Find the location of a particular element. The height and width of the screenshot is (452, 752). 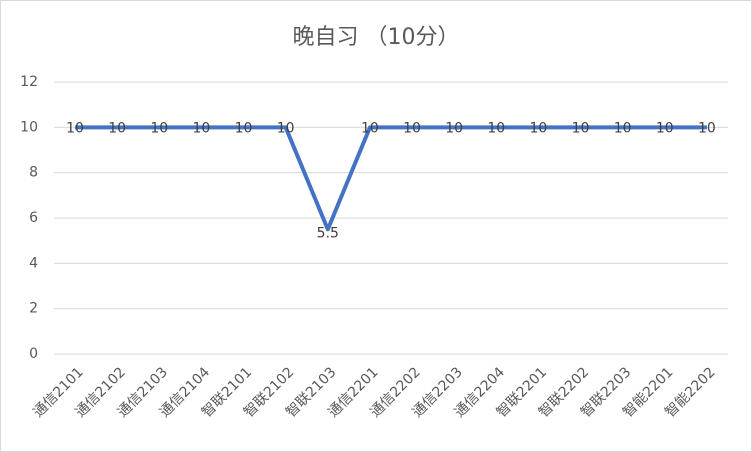

y-tick-label: 10 is located at coordinates (29, 127).